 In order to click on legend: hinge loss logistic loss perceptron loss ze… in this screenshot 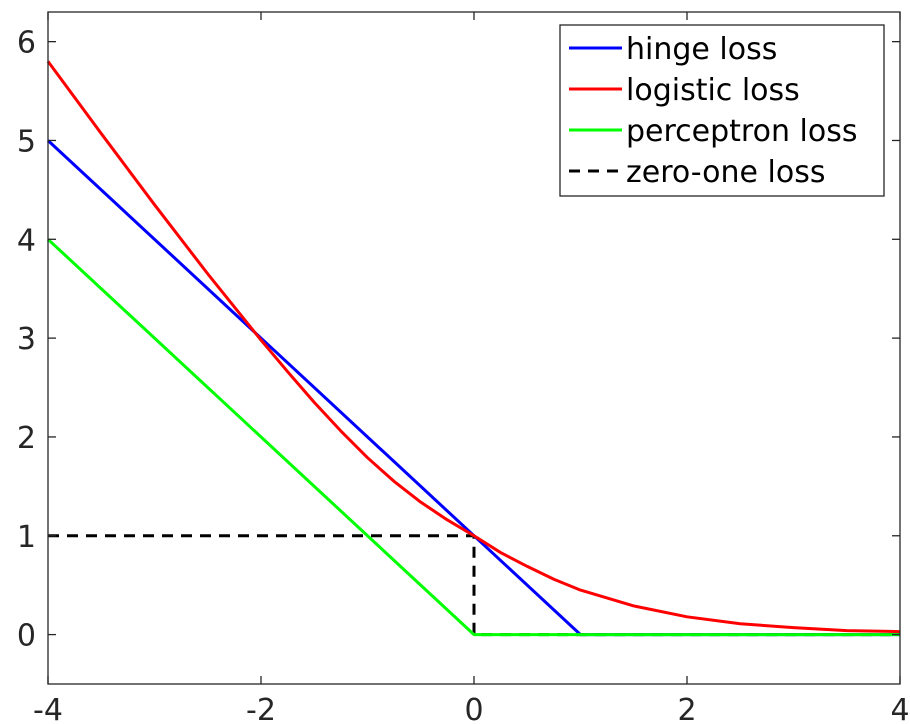, I will do `click(722, 110)`.